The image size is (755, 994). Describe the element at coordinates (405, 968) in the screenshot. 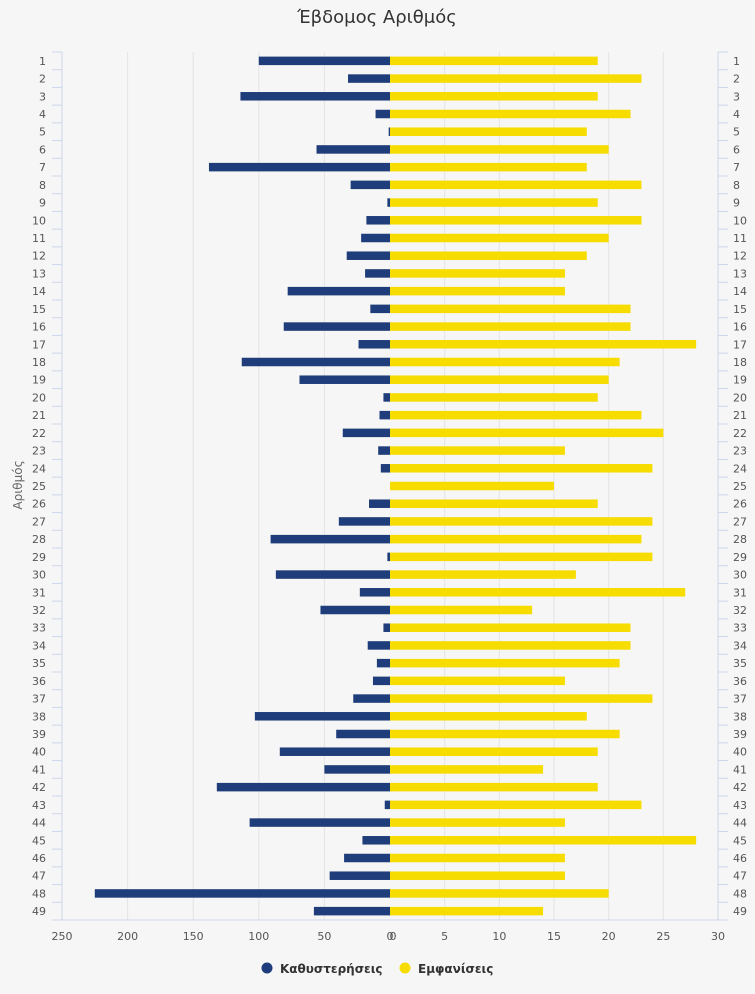

I see `legend-marker-appearances` at that location.